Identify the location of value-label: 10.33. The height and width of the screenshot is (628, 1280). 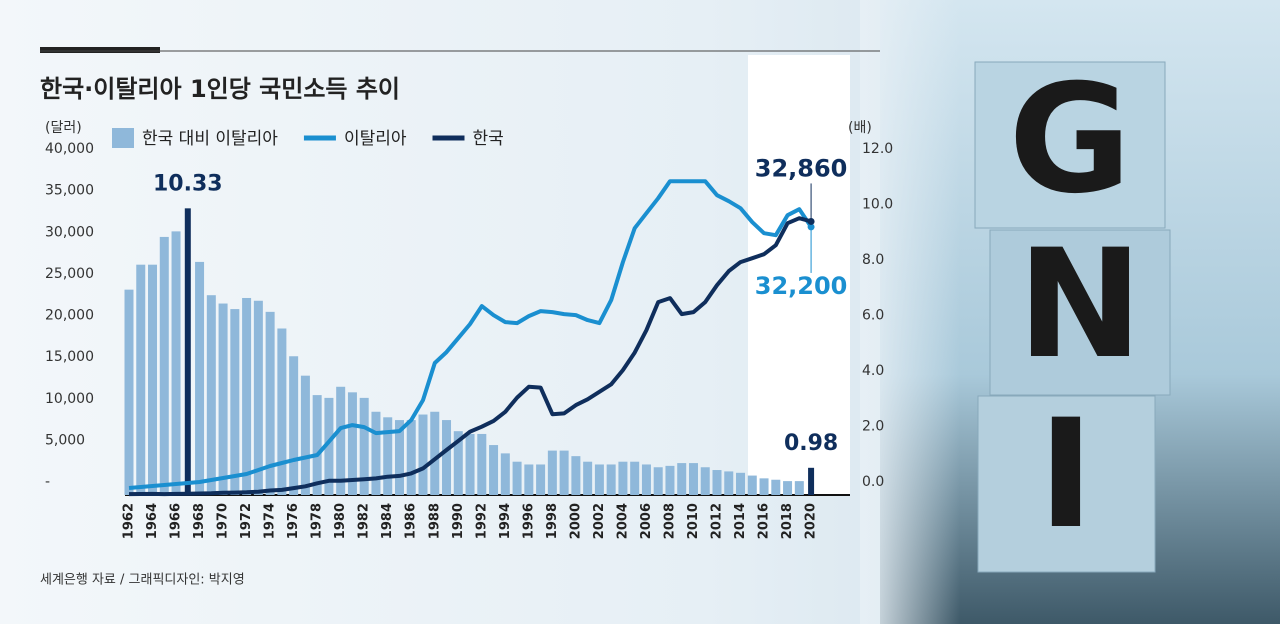
(188, 183).